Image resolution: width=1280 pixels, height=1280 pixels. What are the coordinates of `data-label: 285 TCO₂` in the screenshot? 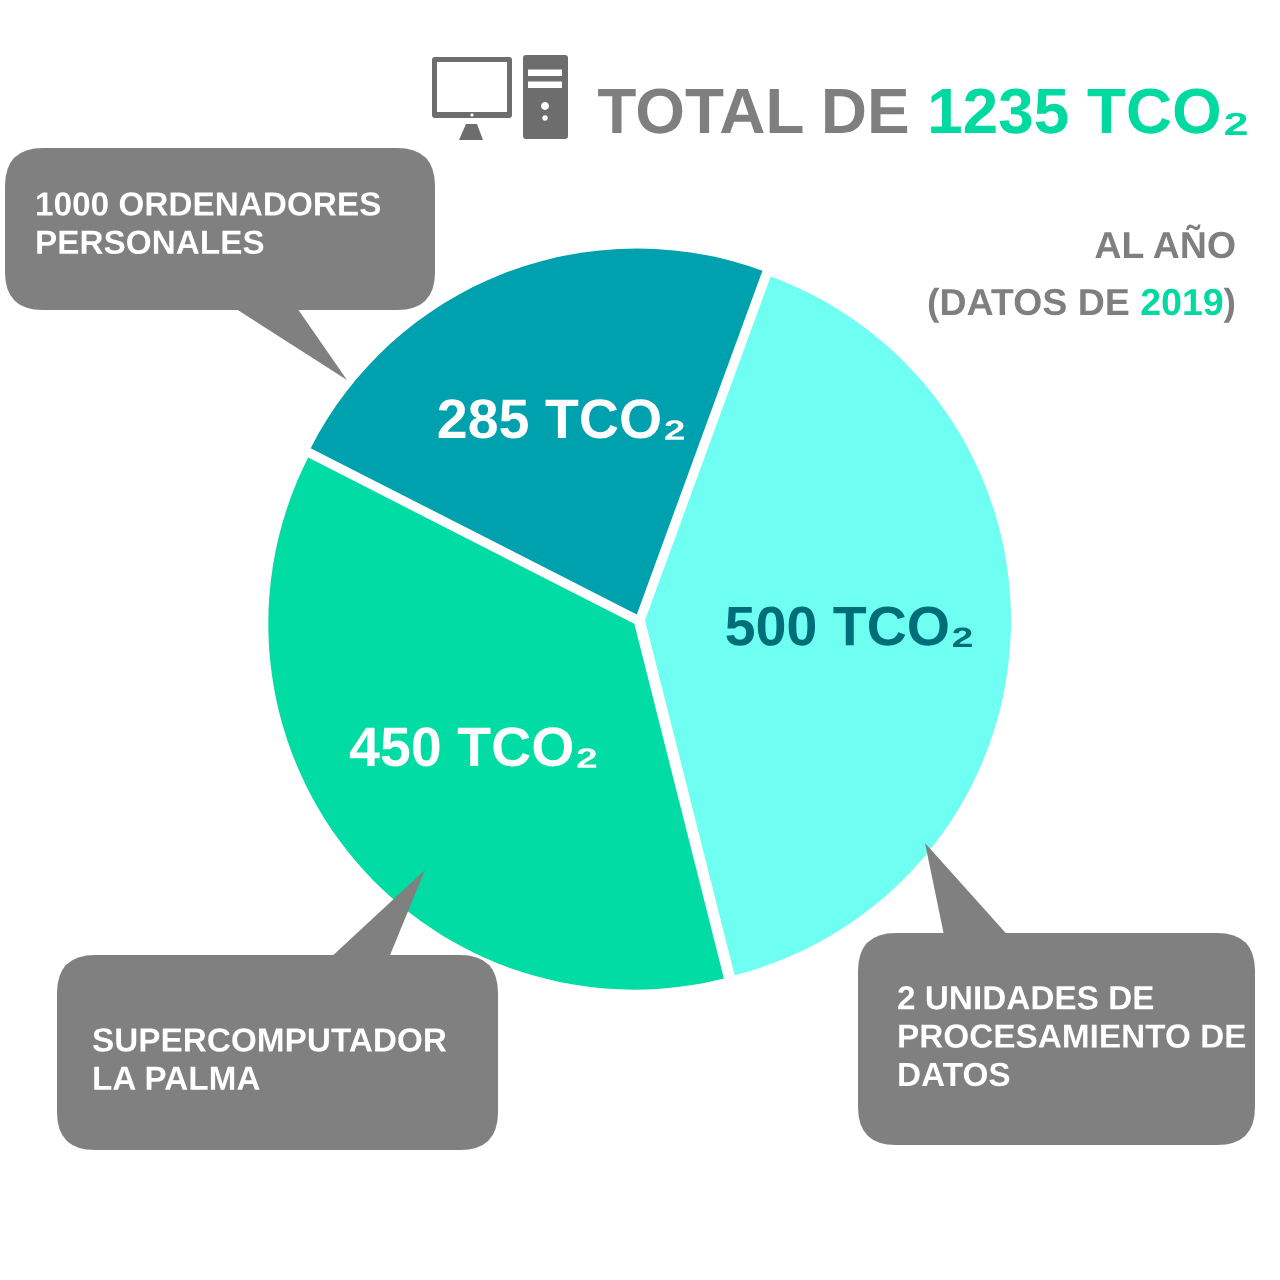 It's located at (561, 419).